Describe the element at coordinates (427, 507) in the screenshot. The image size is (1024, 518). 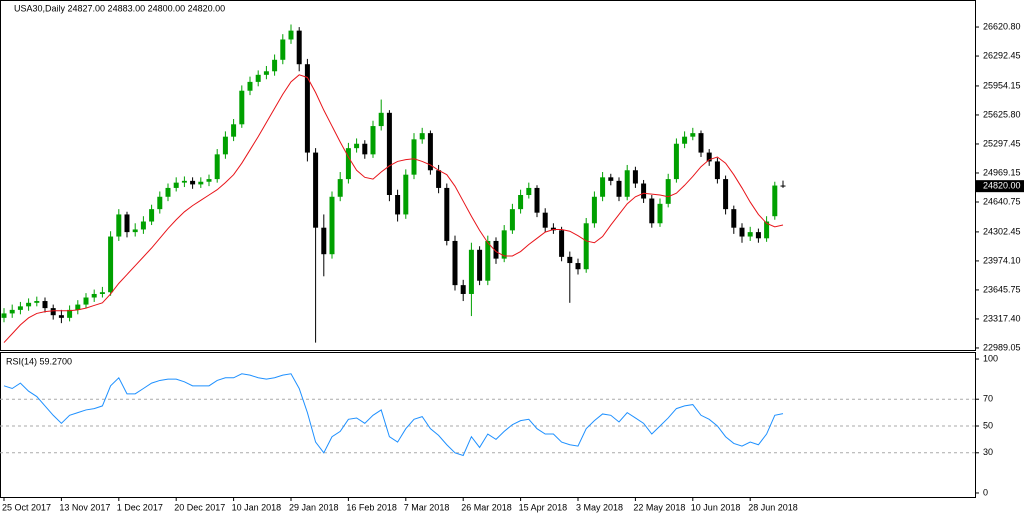
I see `x-tick-label: 7 Mar 2018` at that location.